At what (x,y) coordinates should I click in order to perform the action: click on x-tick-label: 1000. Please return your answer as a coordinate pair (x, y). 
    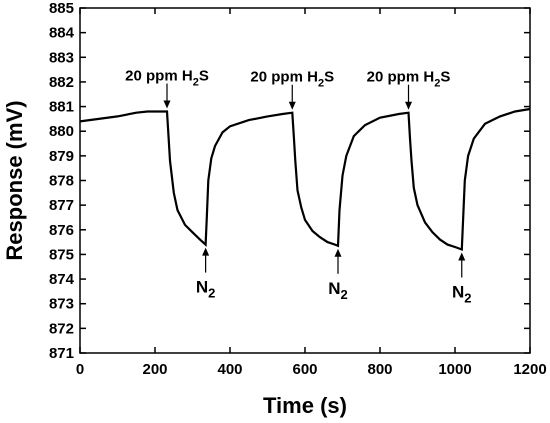
    Looking at the image, I should click on (454, 369).